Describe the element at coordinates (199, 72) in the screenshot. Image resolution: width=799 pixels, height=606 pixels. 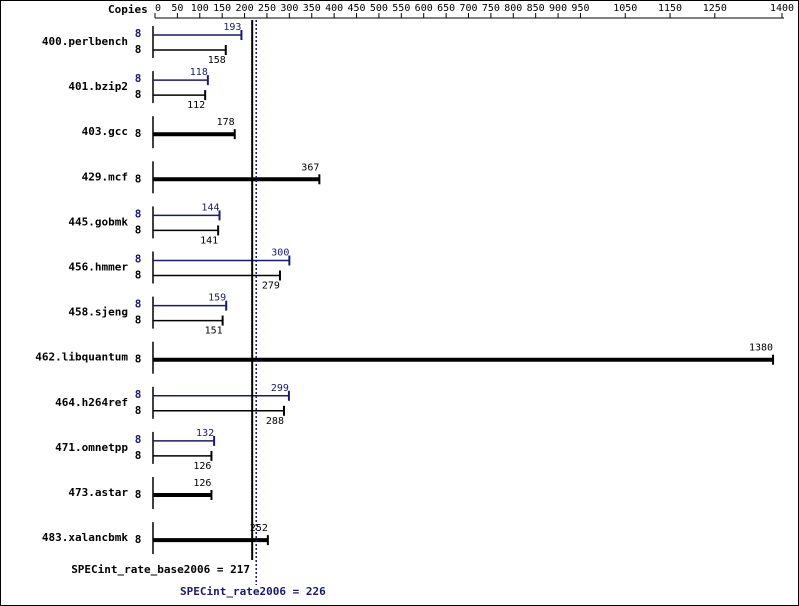
I see `value-label: 118` at that location.